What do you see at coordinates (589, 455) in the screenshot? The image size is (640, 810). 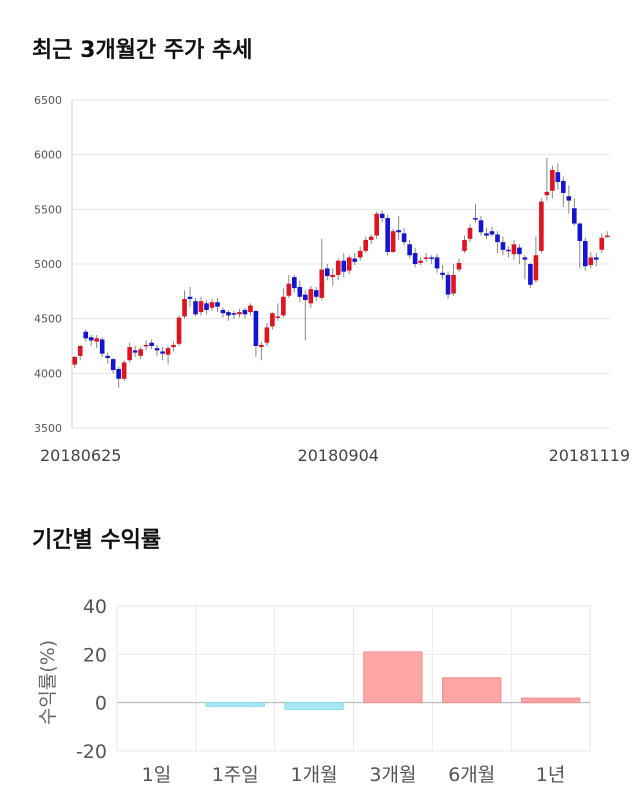 I see `x-tick-label: 20181119` at bounding box center [589, 455].